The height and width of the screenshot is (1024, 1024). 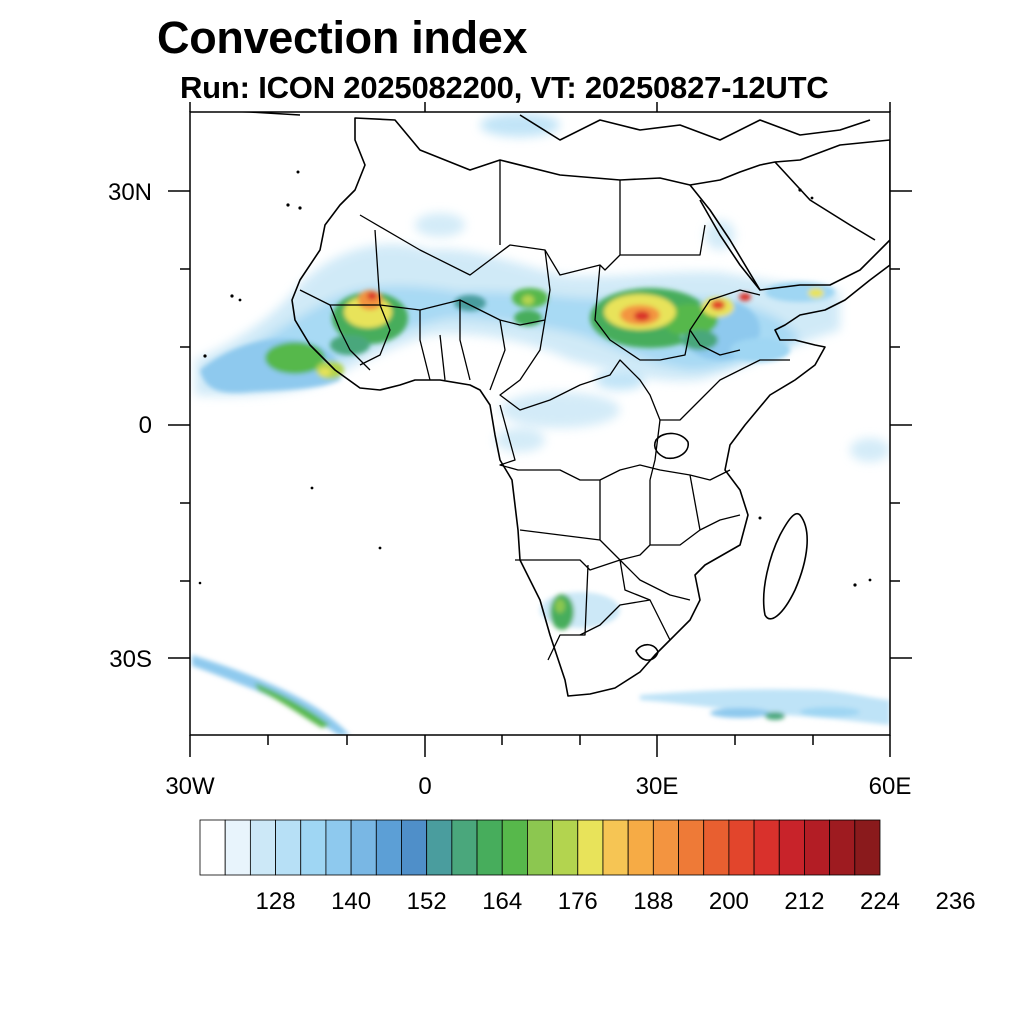 What do you see at coordinates (425, 786) in the screenshot?
I see `x-tick-label-0: 0` at bounding box center [425, 786].